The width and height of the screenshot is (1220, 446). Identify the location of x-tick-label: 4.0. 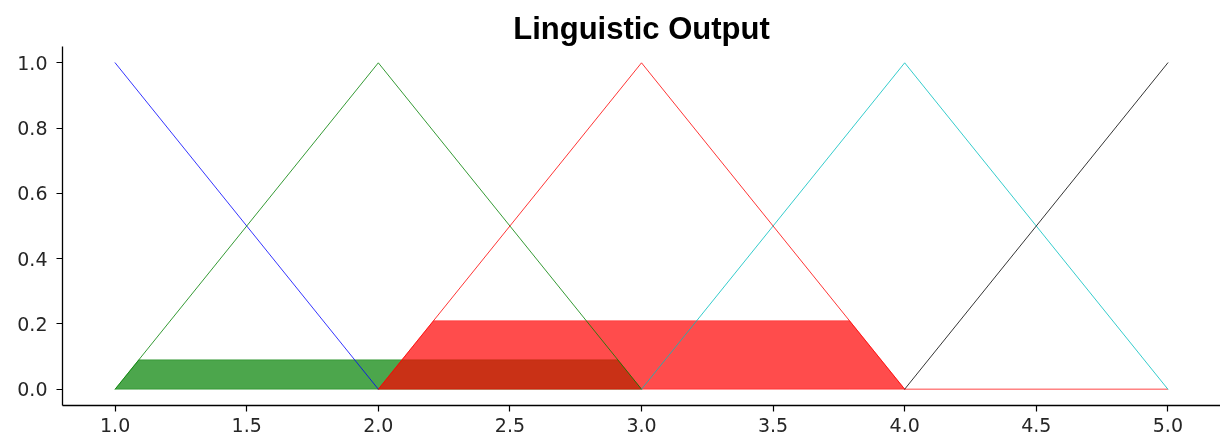
(904, 424).